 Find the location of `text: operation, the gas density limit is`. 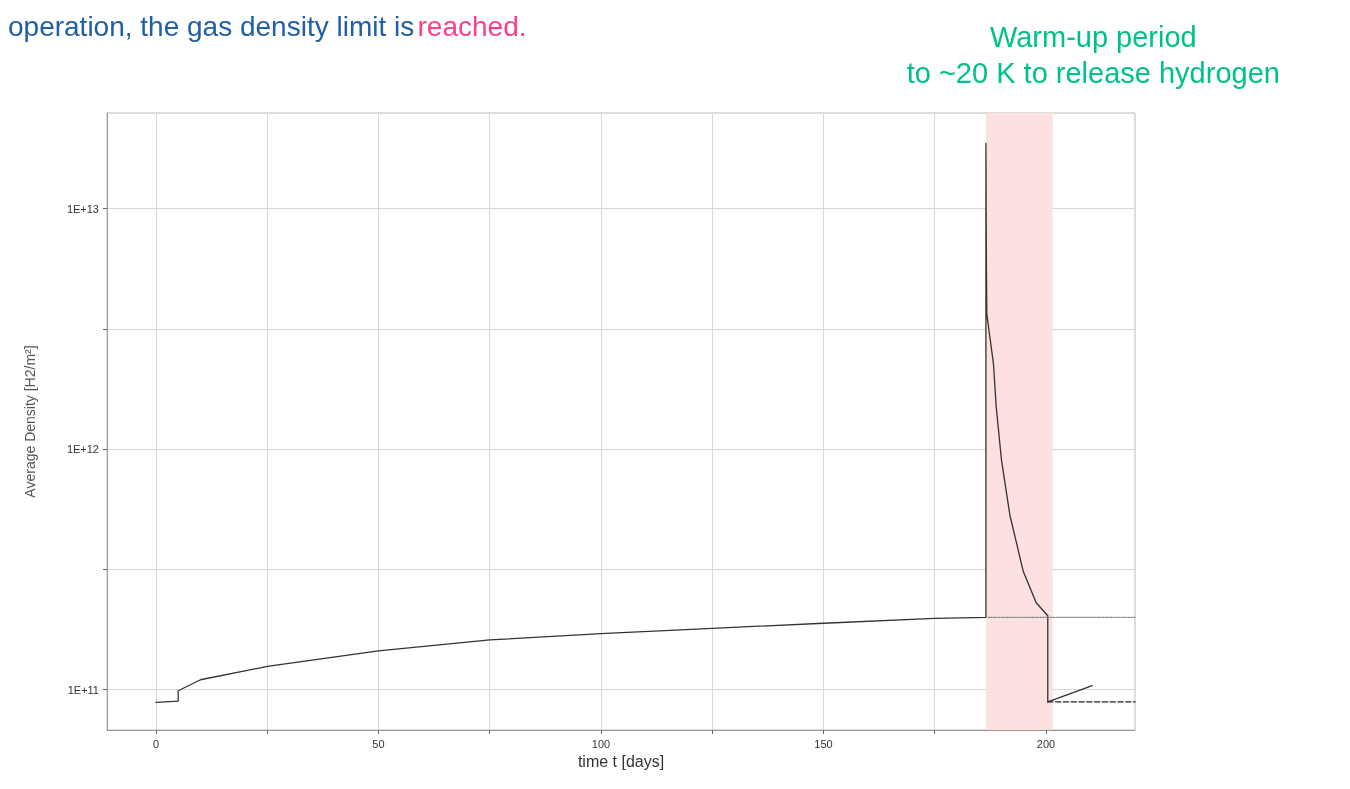

text: operation, the gas density limit is is located at coordinates (211, 26).